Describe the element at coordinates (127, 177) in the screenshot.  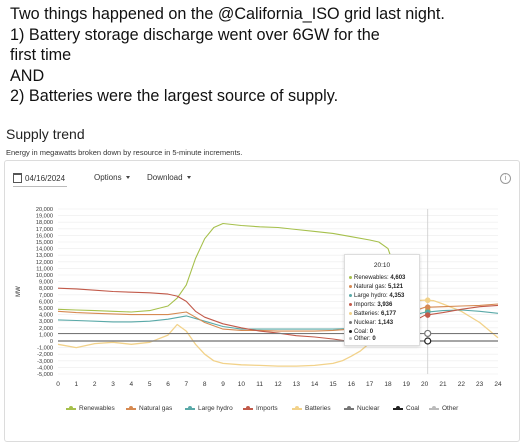
I see `chevron-down-icon` at that location.